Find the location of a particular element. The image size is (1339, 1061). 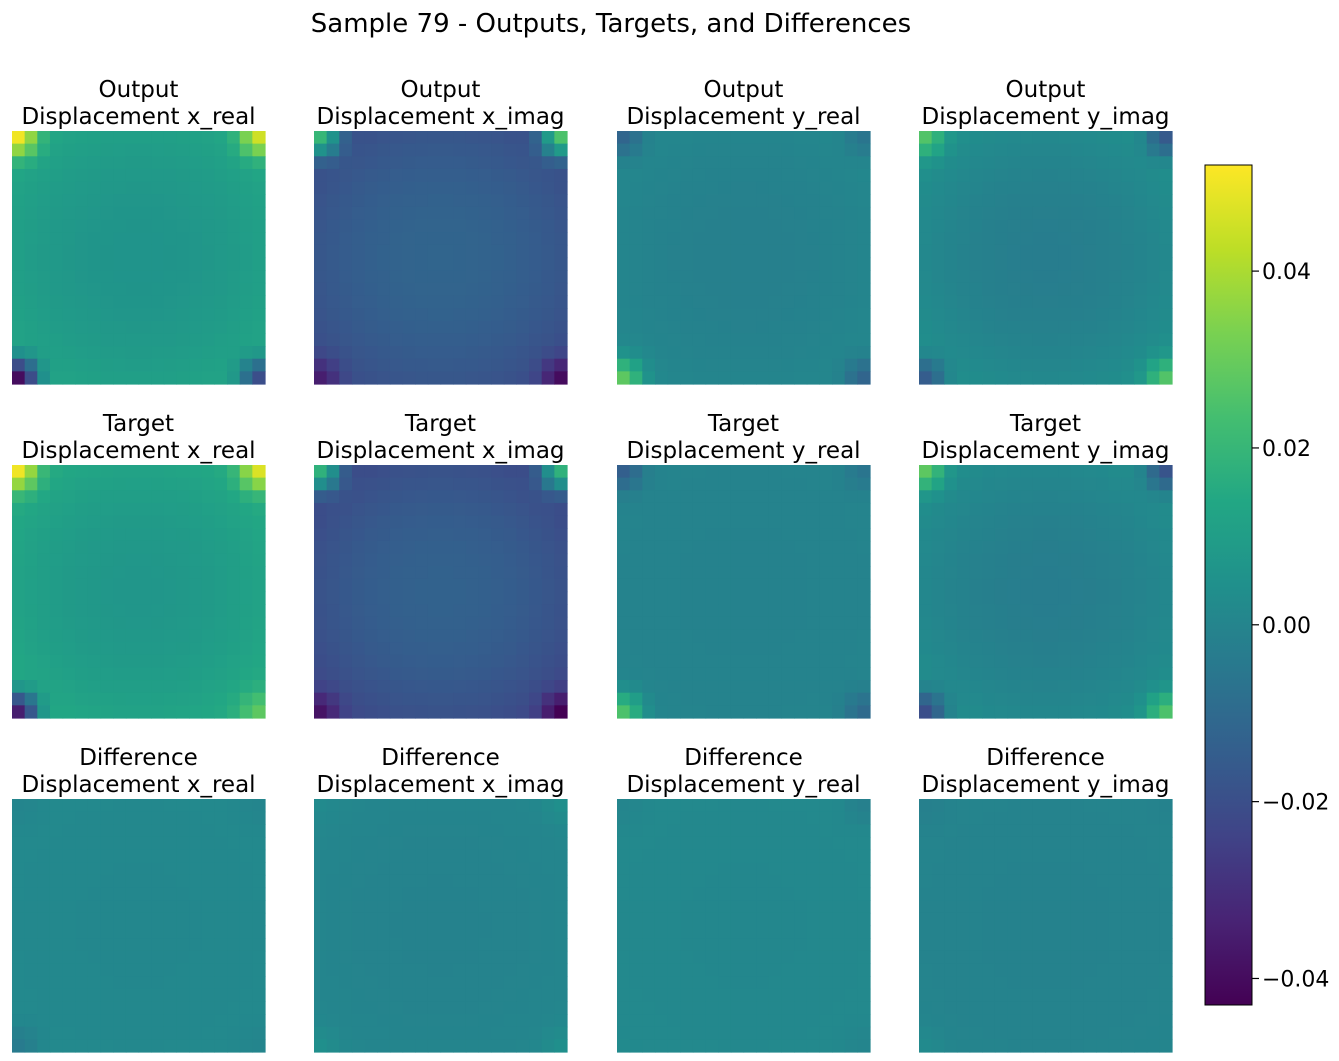

panel-title-row: Difference is located at coordinates (138, 758).